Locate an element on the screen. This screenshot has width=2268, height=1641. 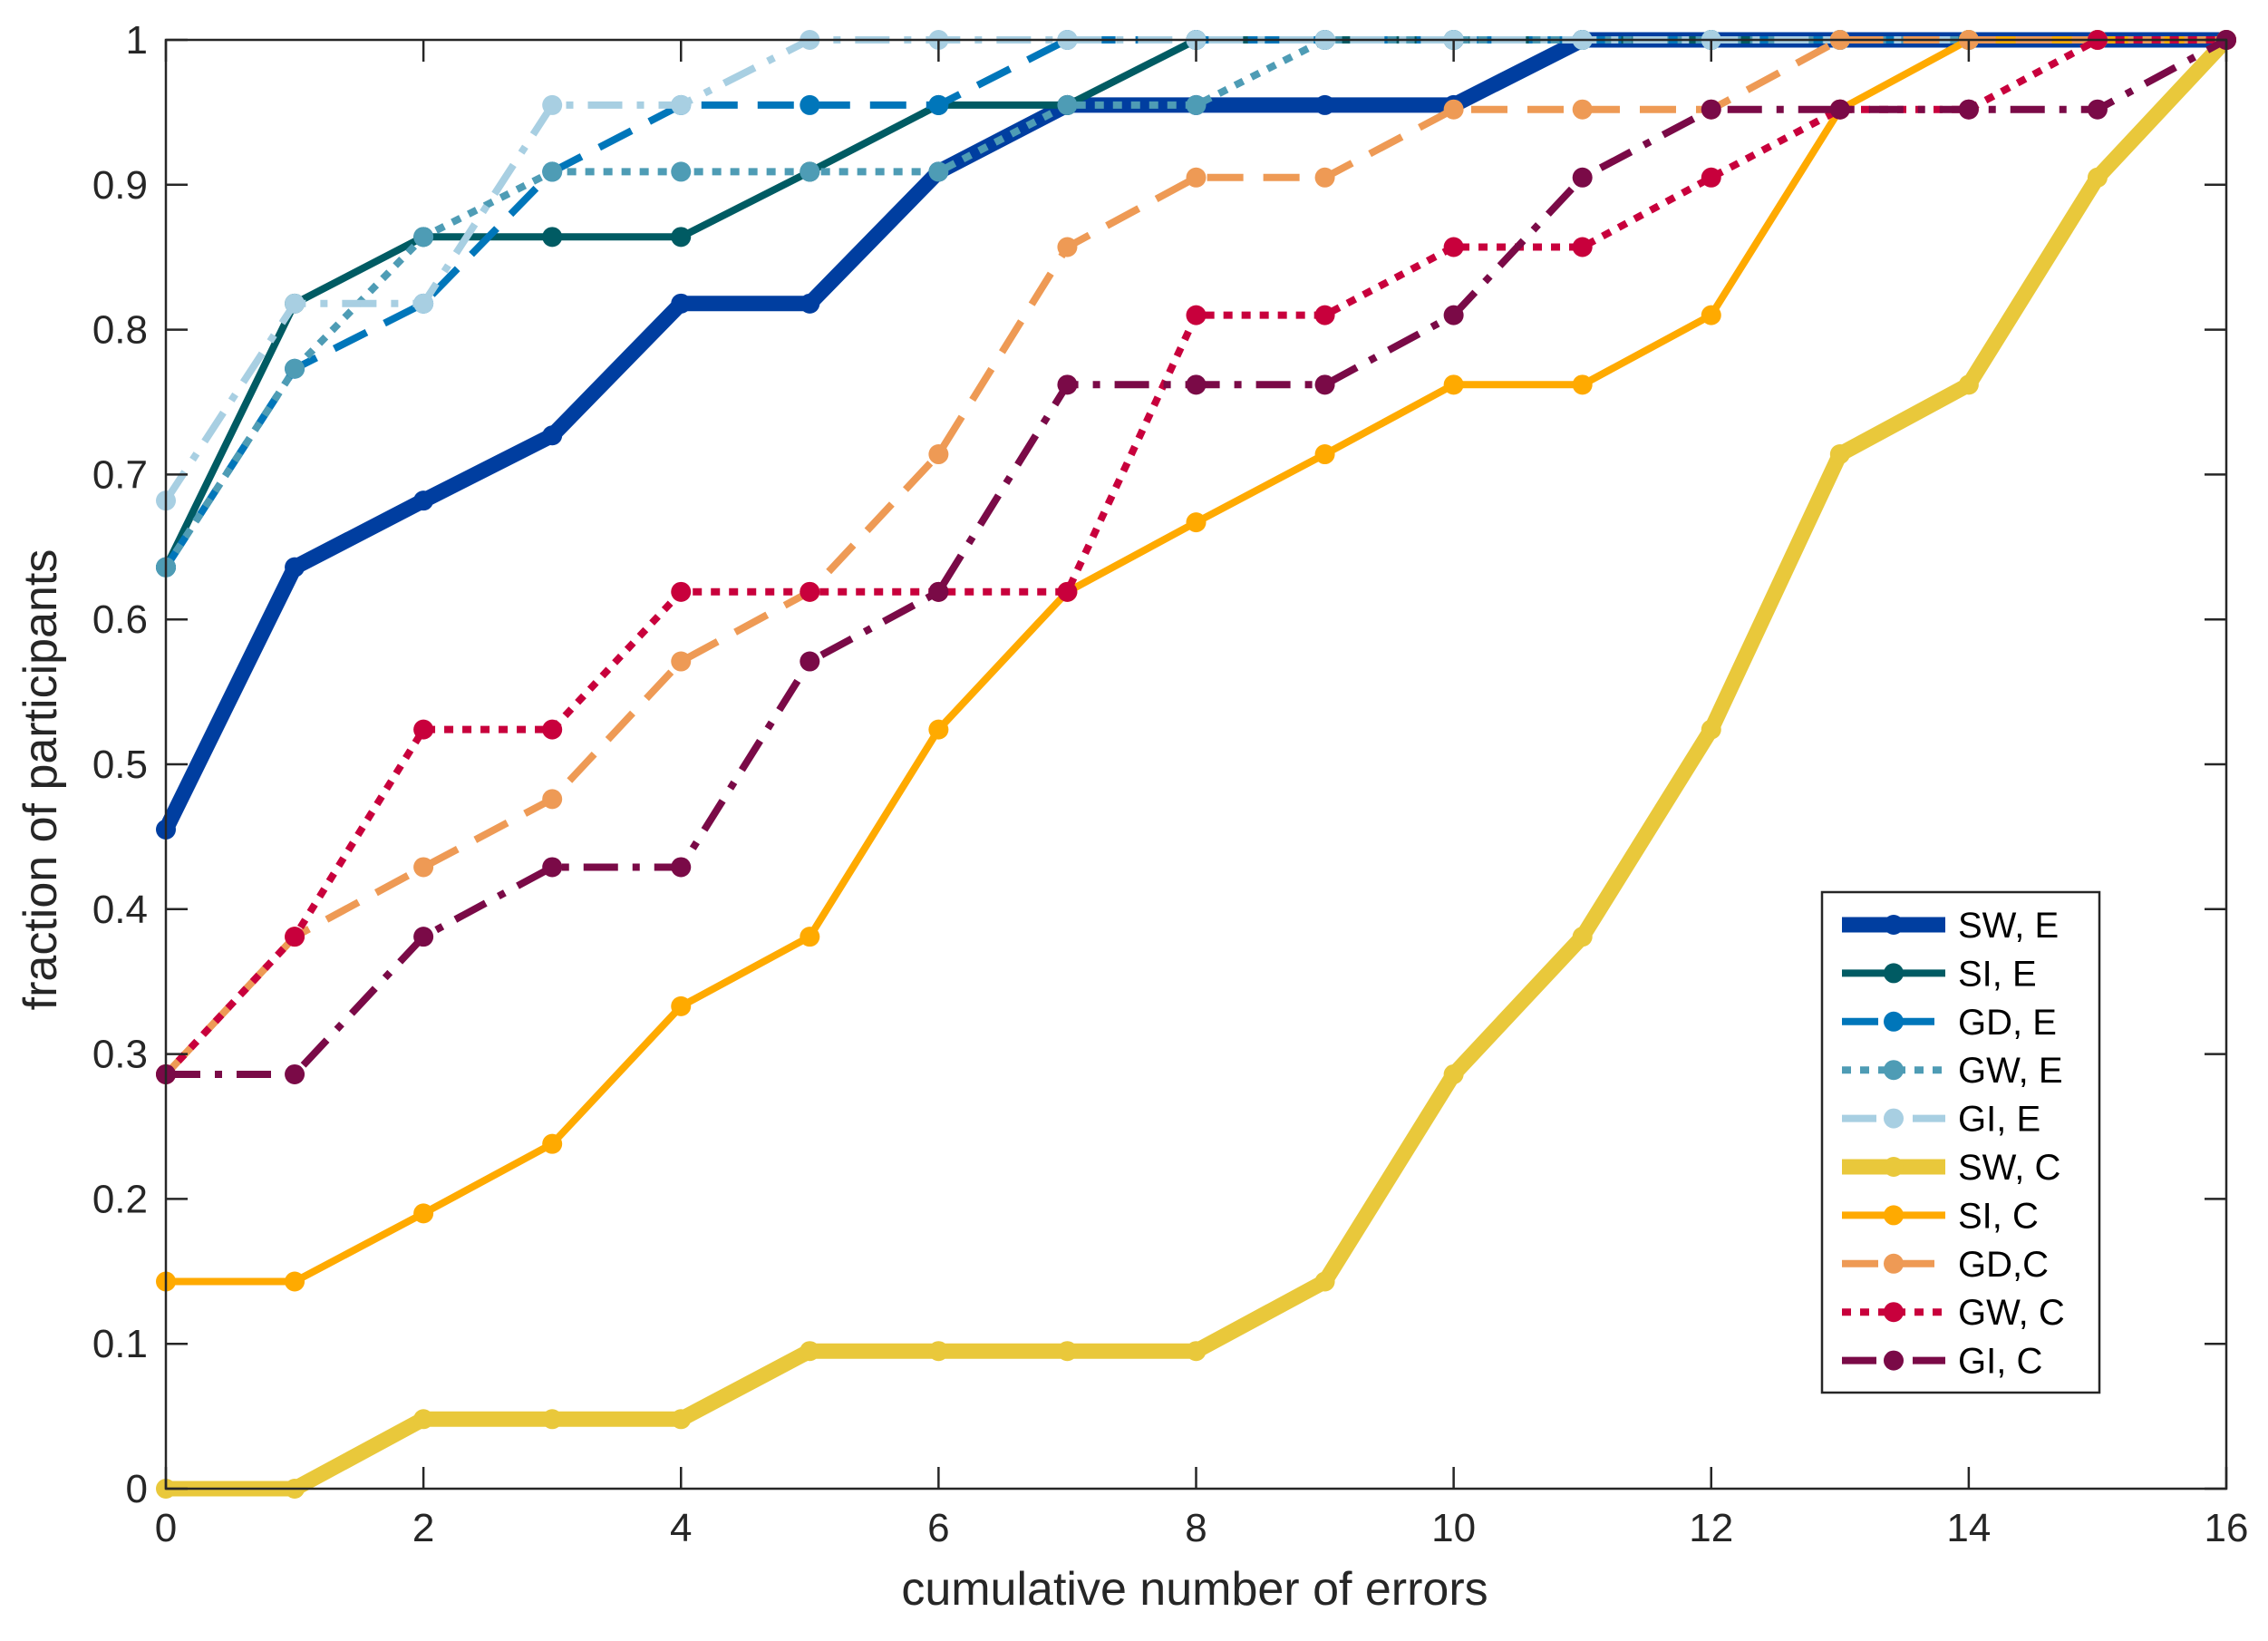
y-tick-label: 0.6 is located at coordinates (120, 619).